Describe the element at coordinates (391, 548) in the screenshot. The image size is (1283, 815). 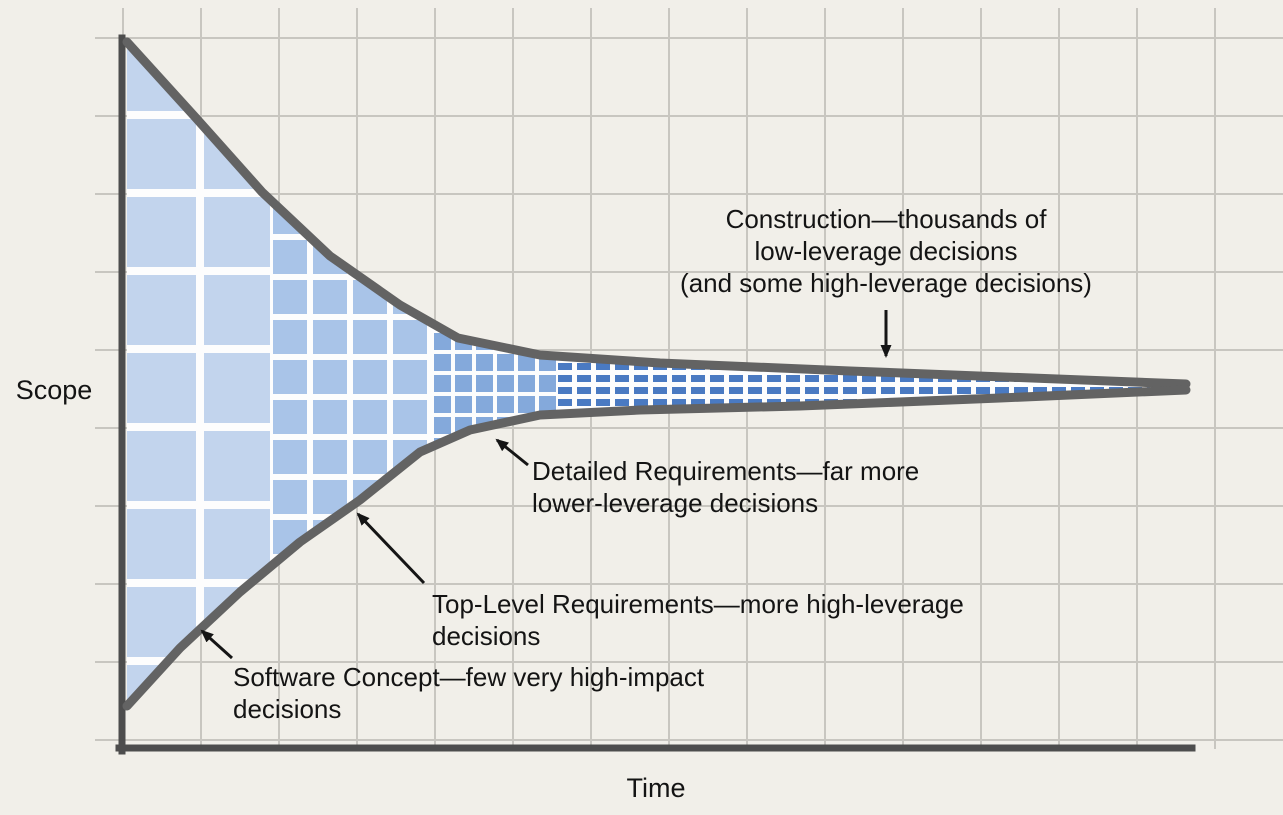
I see `top-level-requirements-arrow-icon` at that location.